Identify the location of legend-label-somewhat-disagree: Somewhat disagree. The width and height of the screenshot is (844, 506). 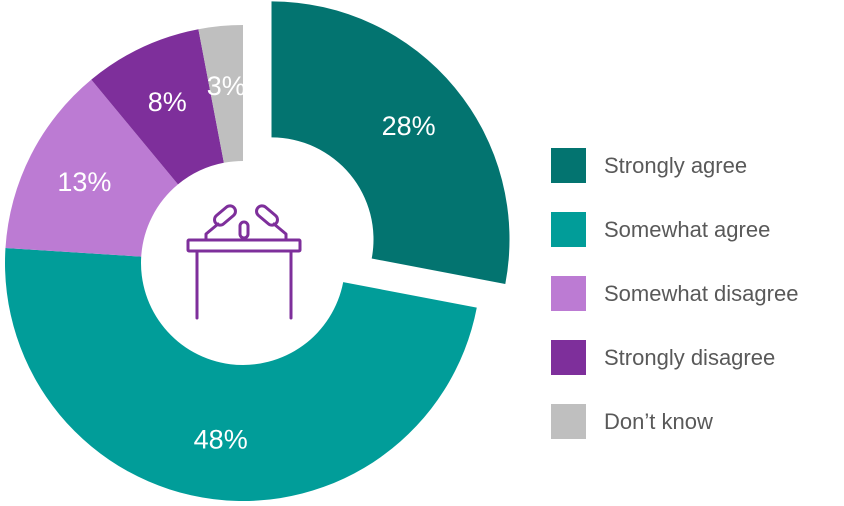
(701, 293).